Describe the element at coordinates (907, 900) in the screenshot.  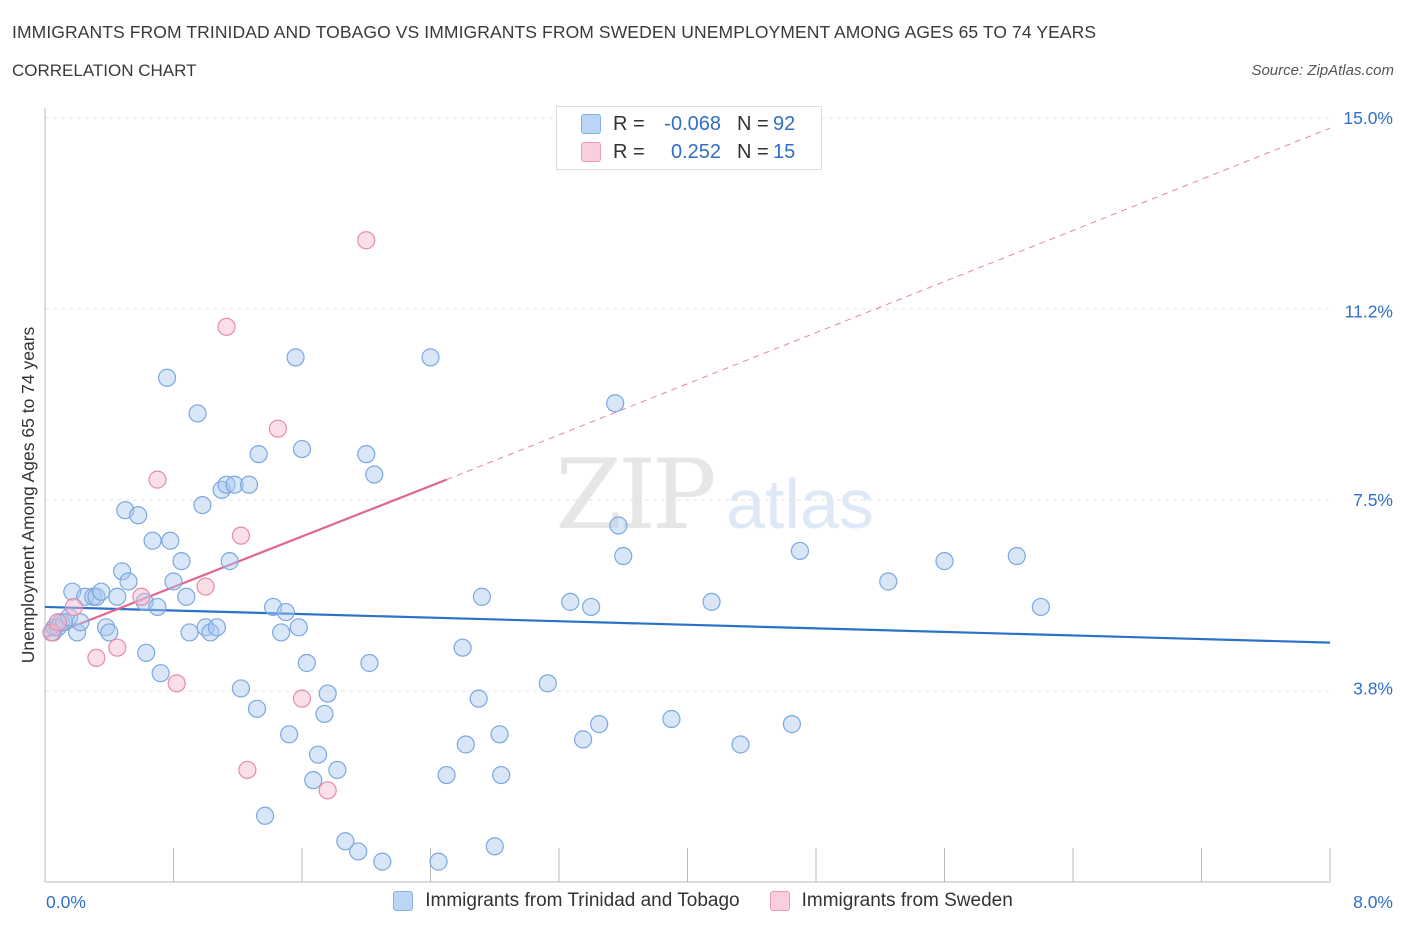
I see `series-legend-label: Immigrants from Sweden` at that location.